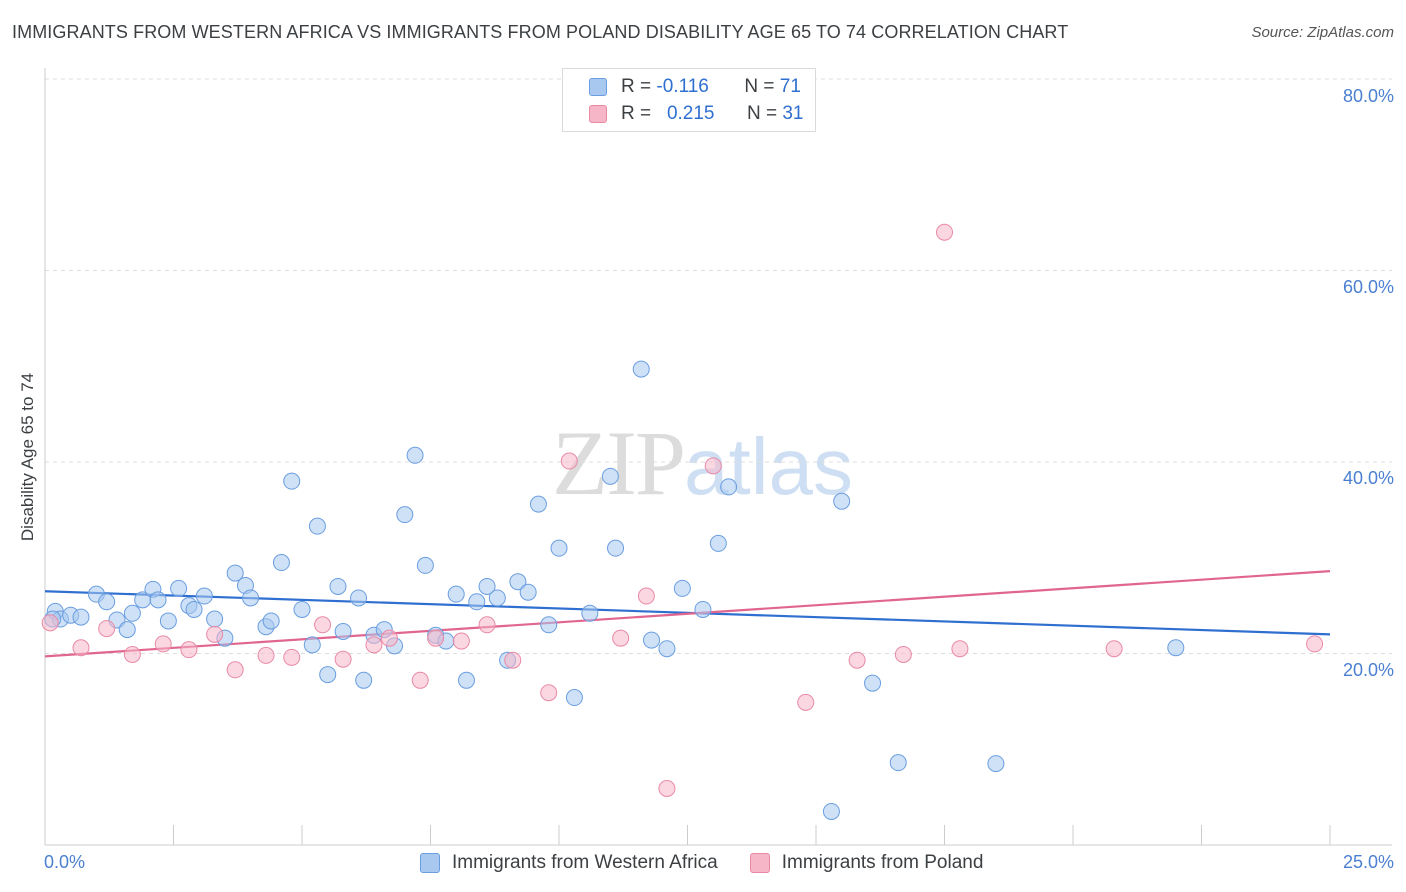 This screenshot has width=1406, height=892. What do you see at coordinates (65, 862) in the screenshot?
I see `x-tick-label: 0.0%` at bounding box center [65, 862].